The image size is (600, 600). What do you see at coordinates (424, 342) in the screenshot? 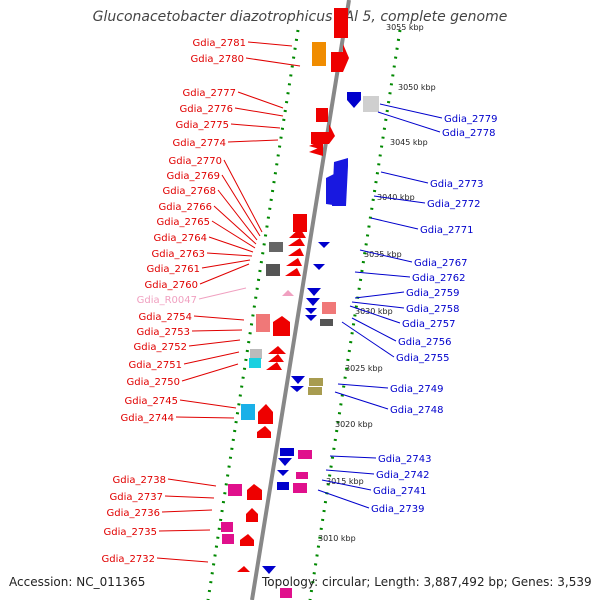
I see `gene-label-gdia-2756: Gdia_2756` at bounding box center [424, 342].